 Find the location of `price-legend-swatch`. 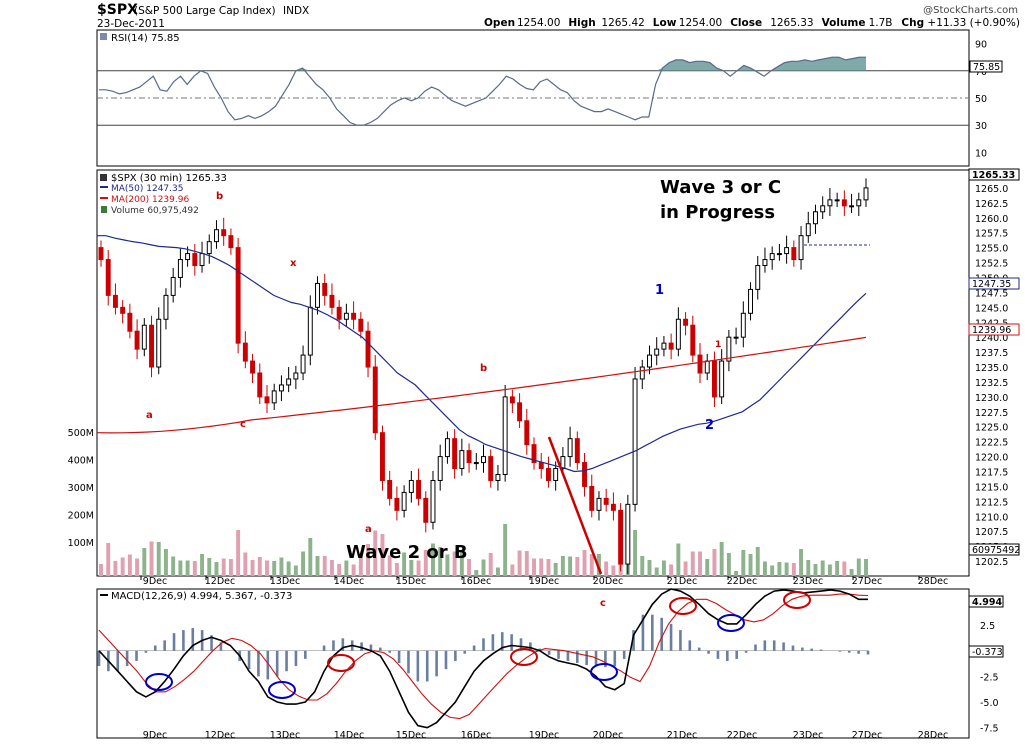

price-legend-swatch is located at coordinates (103, 177).